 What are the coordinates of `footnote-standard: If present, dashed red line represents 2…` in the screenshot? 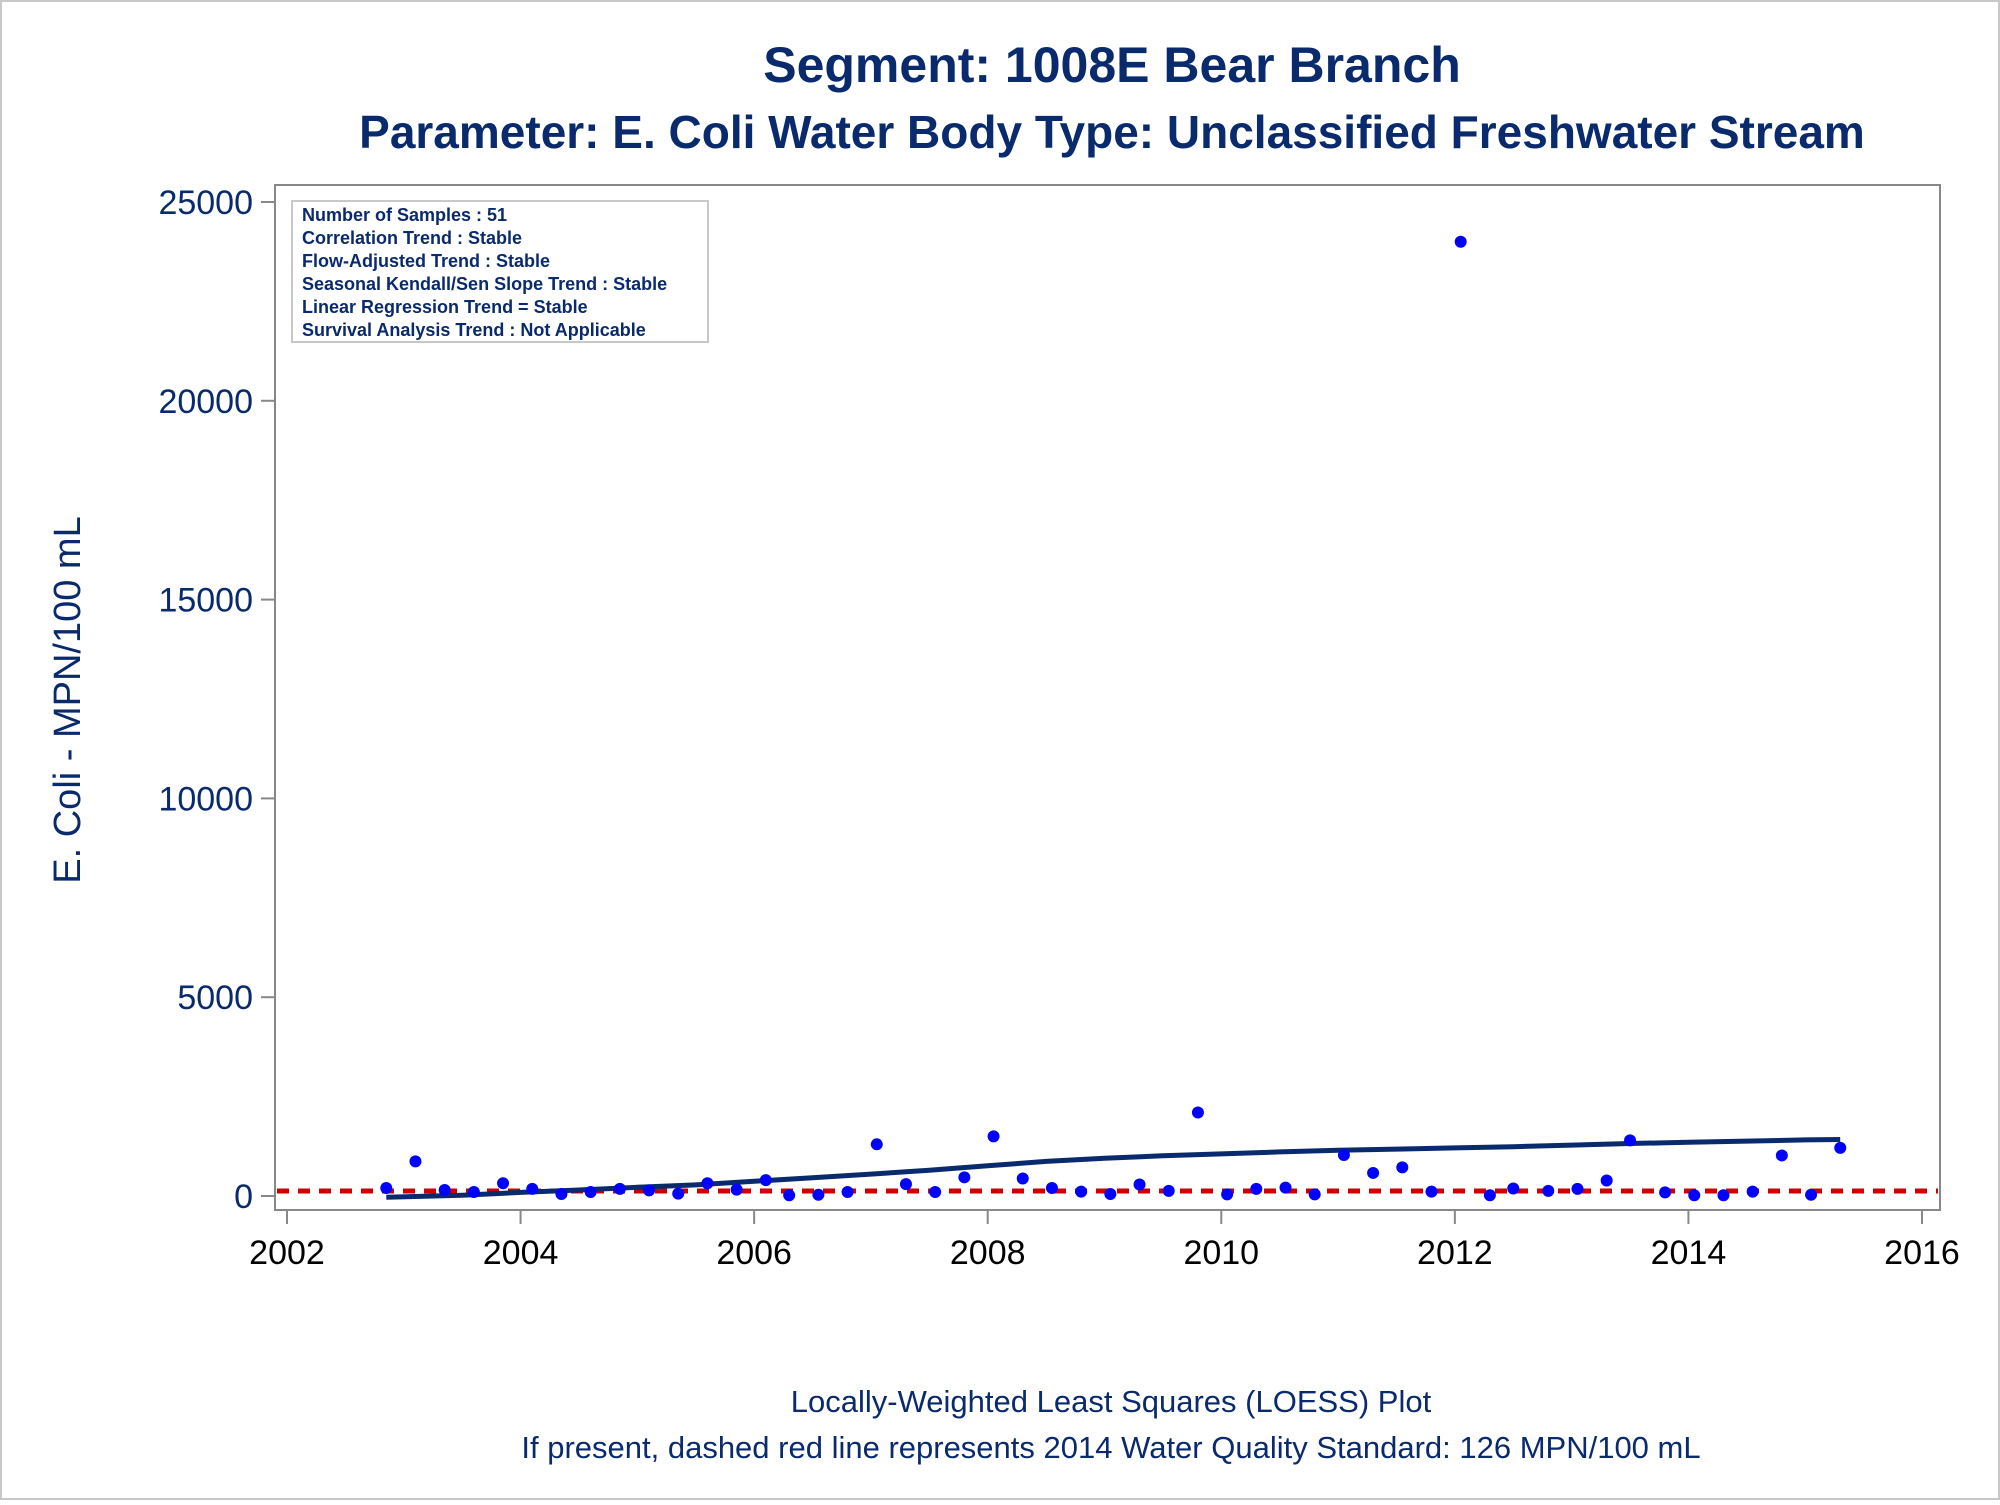 It's located at (1110, 1447).